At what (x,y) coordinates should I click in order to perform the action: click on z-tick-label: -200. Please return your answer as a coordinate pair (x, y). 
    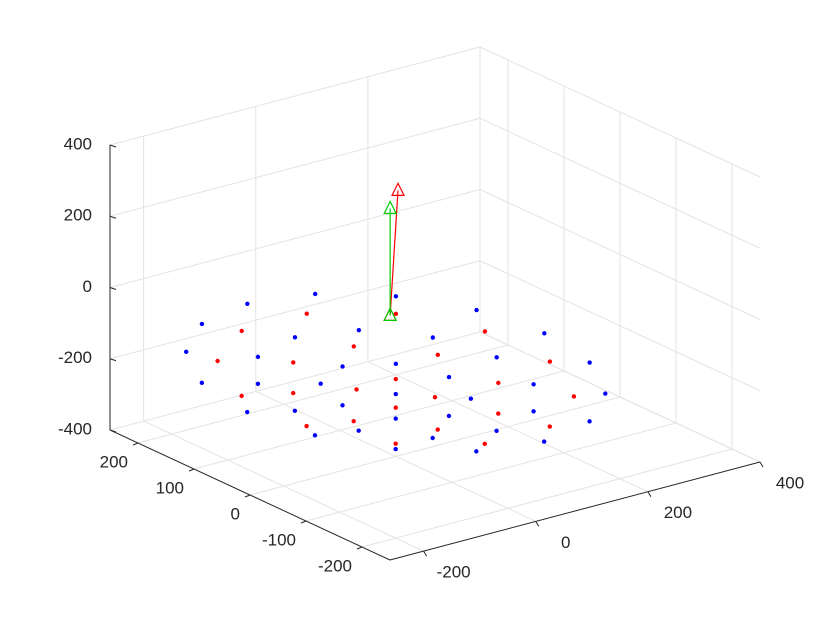
    Looking at the image, I should click on (75, 357).